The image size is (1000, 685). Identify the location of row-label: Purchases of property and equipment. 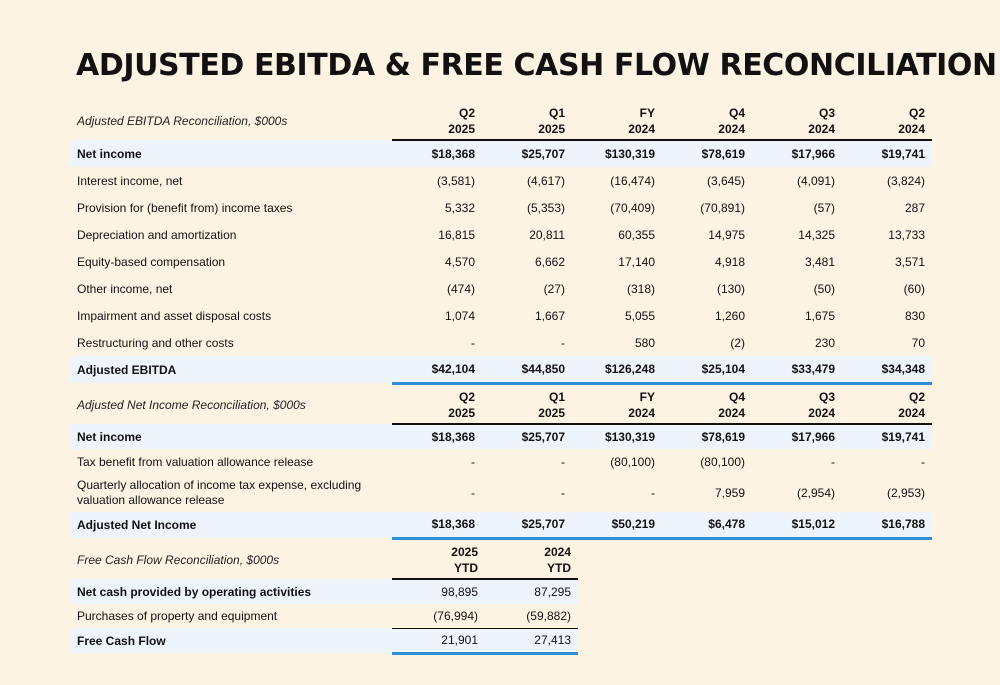
(177, 616).